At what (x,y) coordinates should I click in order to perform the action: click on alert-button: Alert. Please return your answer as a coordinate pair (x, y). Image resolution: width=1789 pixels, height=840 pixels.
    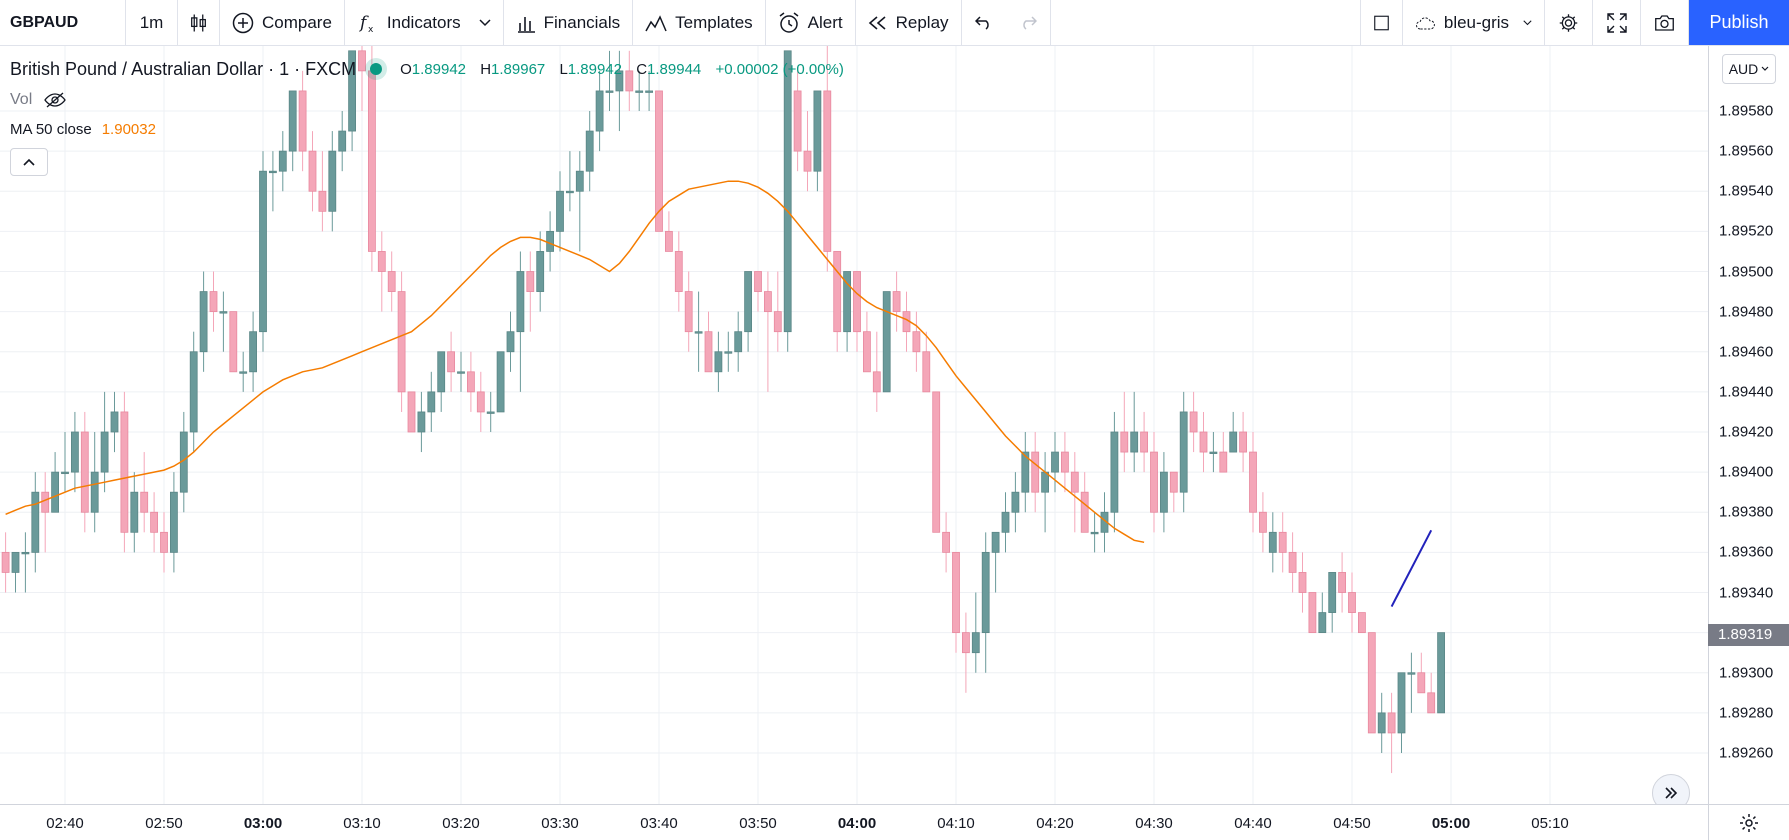
    Looking at the image, I should click on (811, 22).